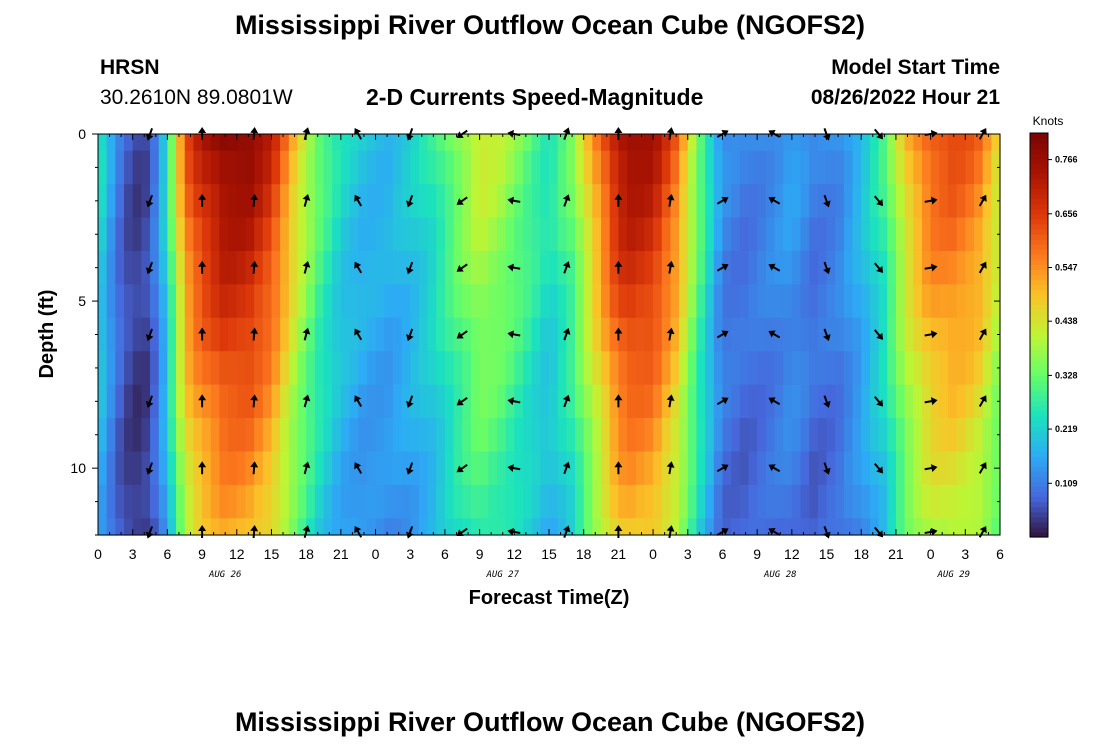  What do you see at coordinates (82, 134) in the screenshot?
I see `y-tick-label: 0` at bounding box center [82, 134].